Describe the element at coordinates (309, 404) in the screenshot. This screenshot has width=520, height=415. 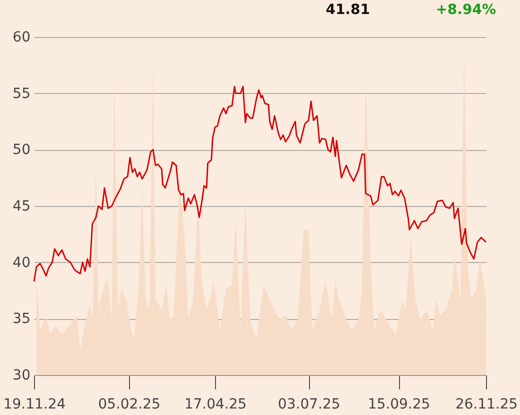
I see `x-tick-label: 03.07.25` at that location.